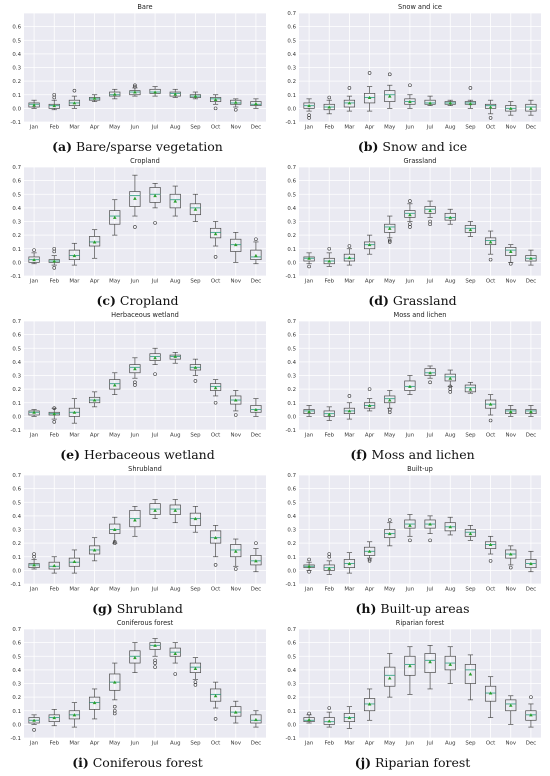 The width and height of the screenshot is (550, 776). I want to click on box-jan, so click(309, 260).